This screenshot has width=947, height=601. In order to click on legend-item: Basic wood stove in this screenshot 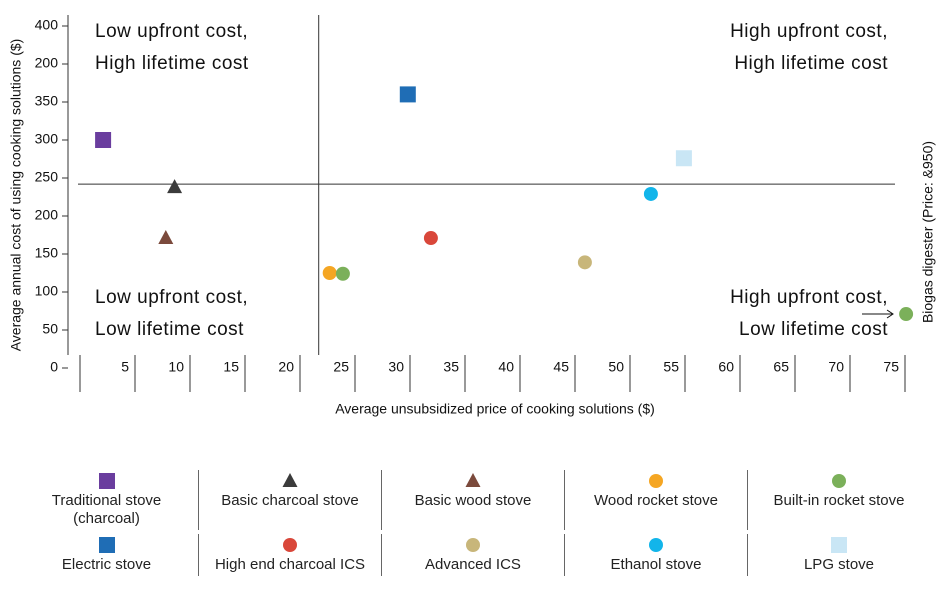, I will do `click(472, 500)`.